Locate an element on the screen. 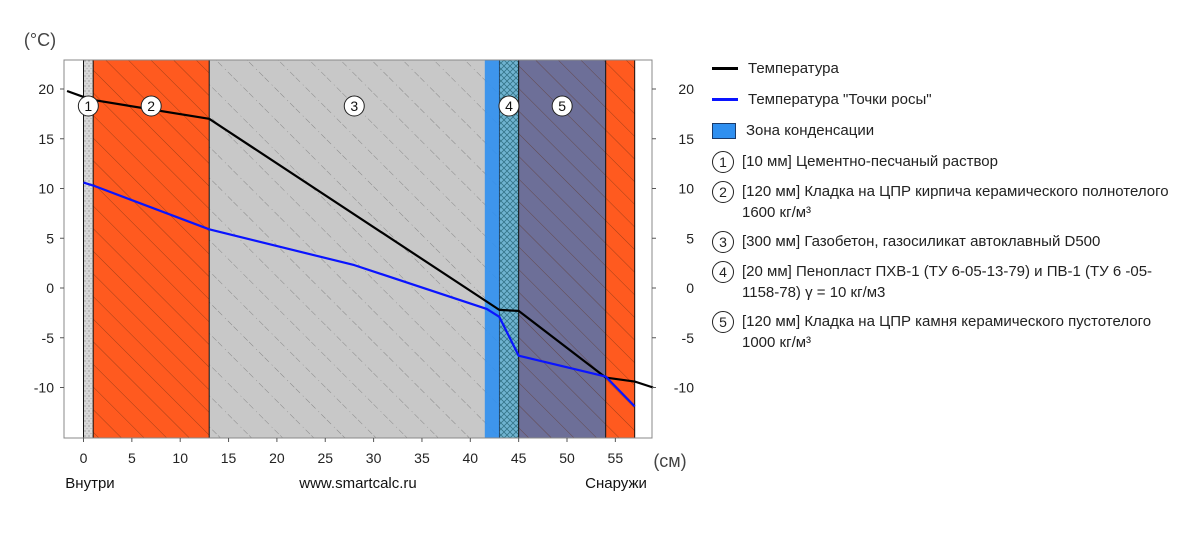 The width and height of the screenshot is (1200, 533). legend-temperature: Температура is located at coordinates (947, 68).